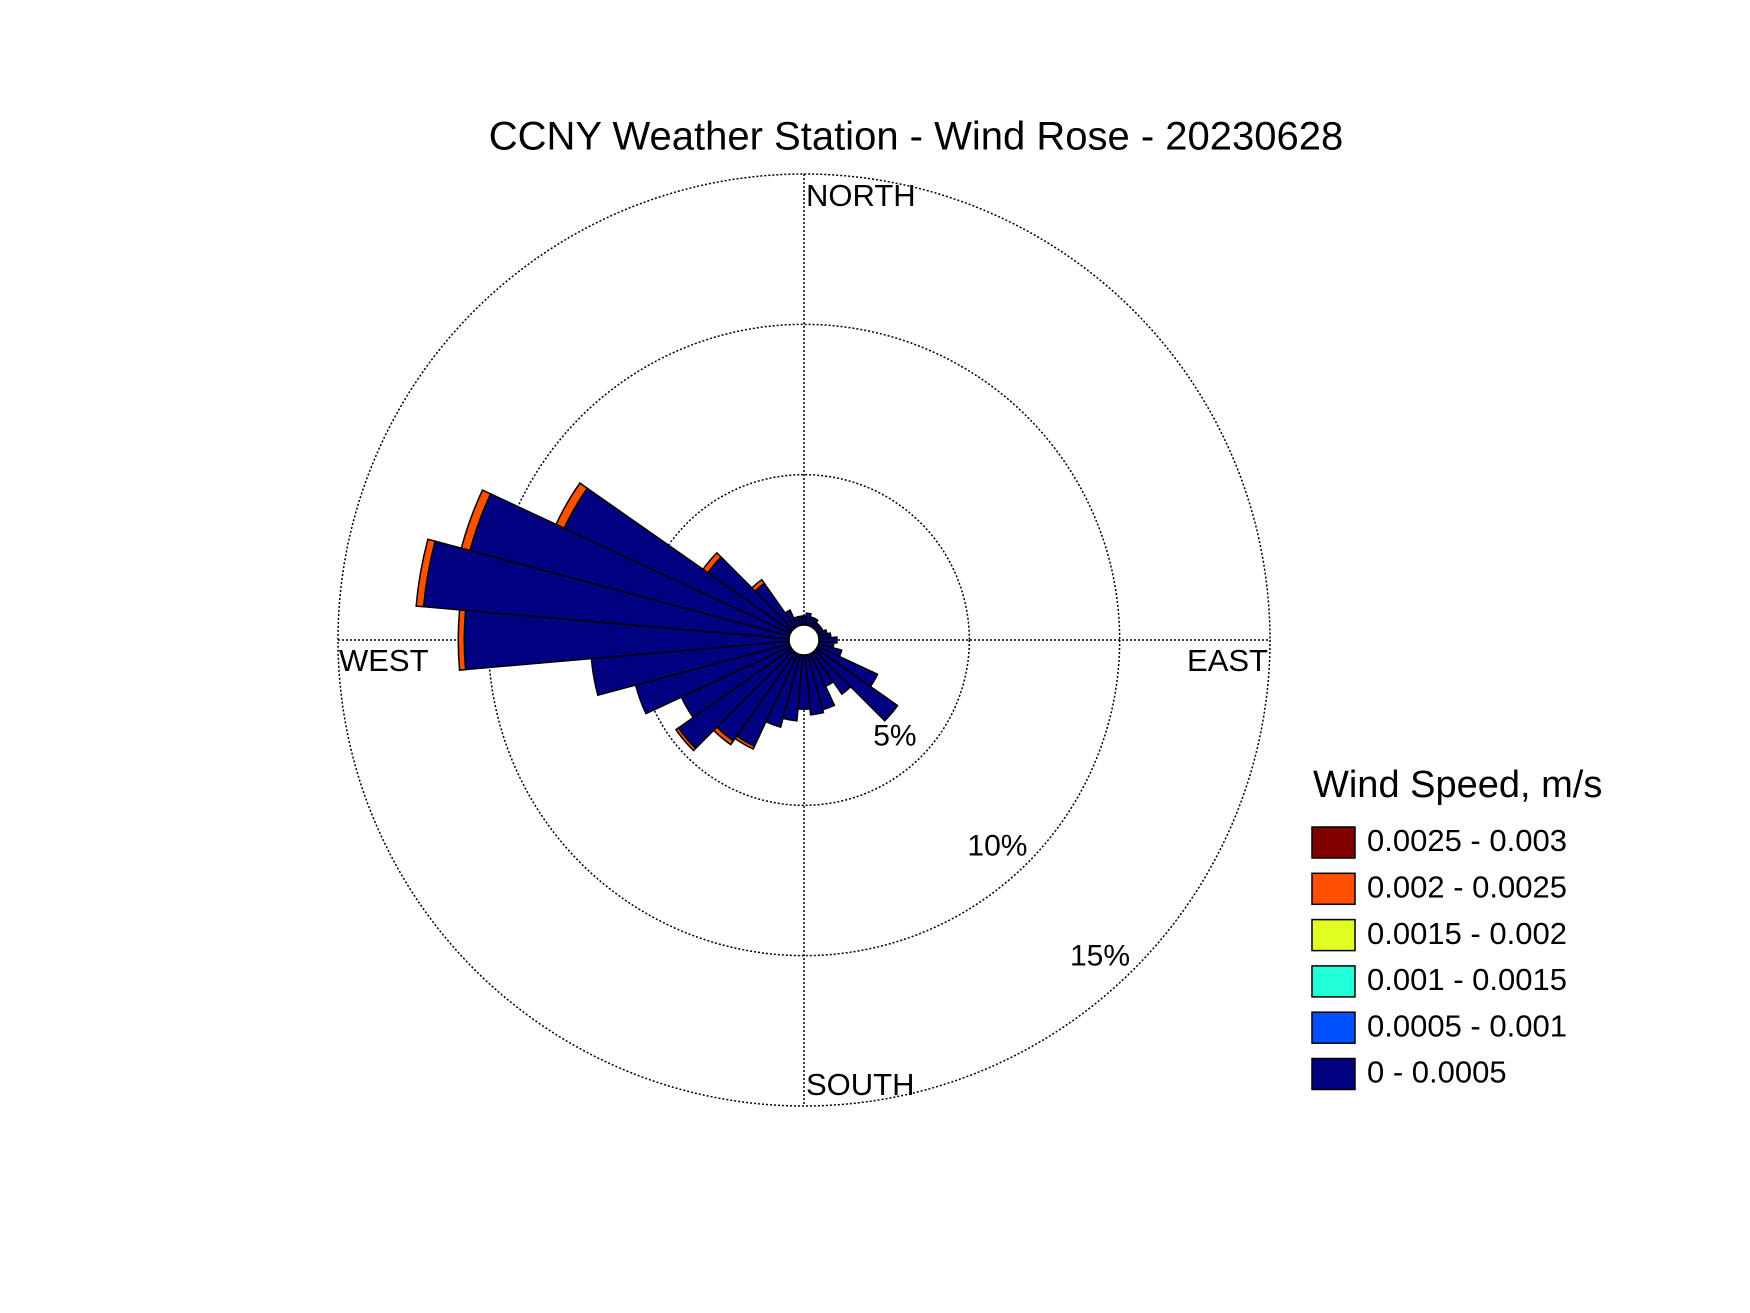 Image resolution: width=1750 pixels, height=1313 pixels. I want to click on legend-label: 0 - 0.0005, so click(1437, 1072).